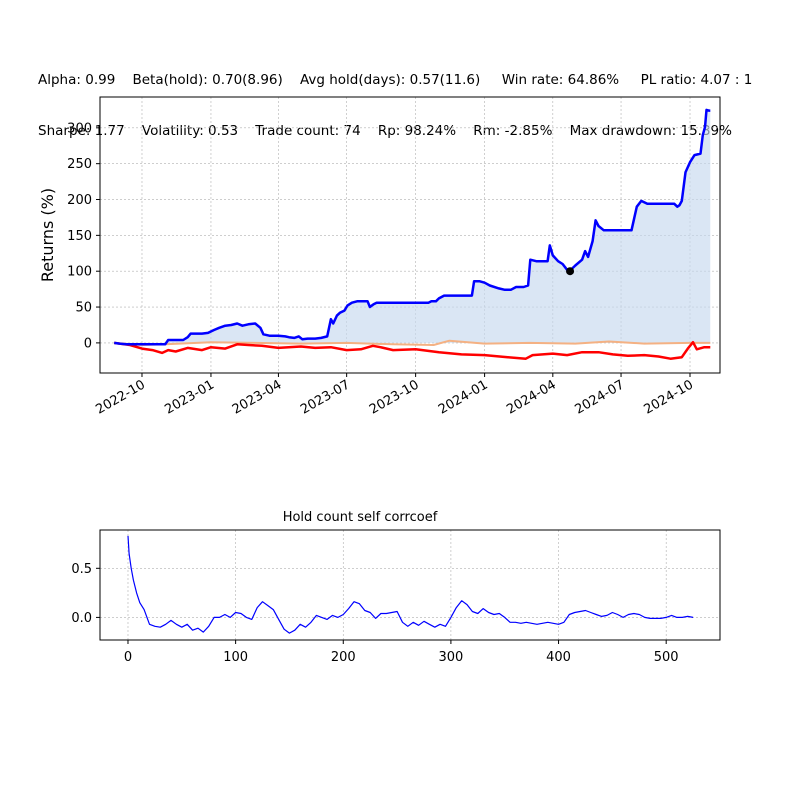  I want to click on y-tick-label: 150, so click(79, 236).